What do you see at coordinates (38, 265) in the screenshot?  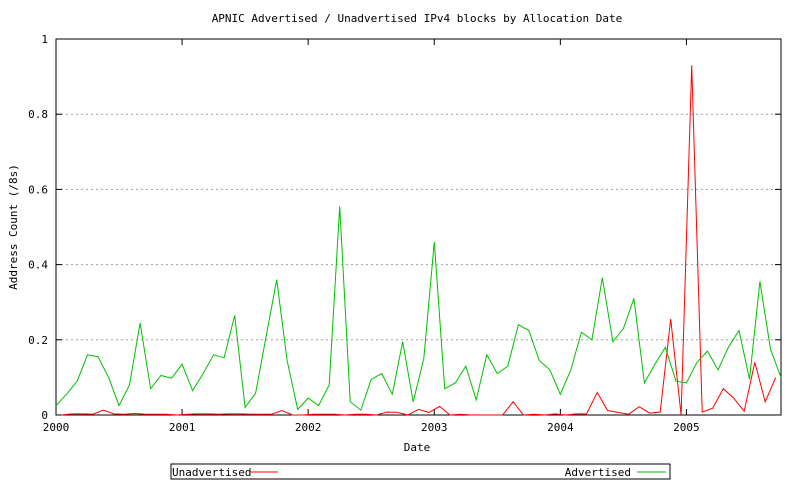 I see `y-tick-label: 0.4` at bounding box center [38, 265].